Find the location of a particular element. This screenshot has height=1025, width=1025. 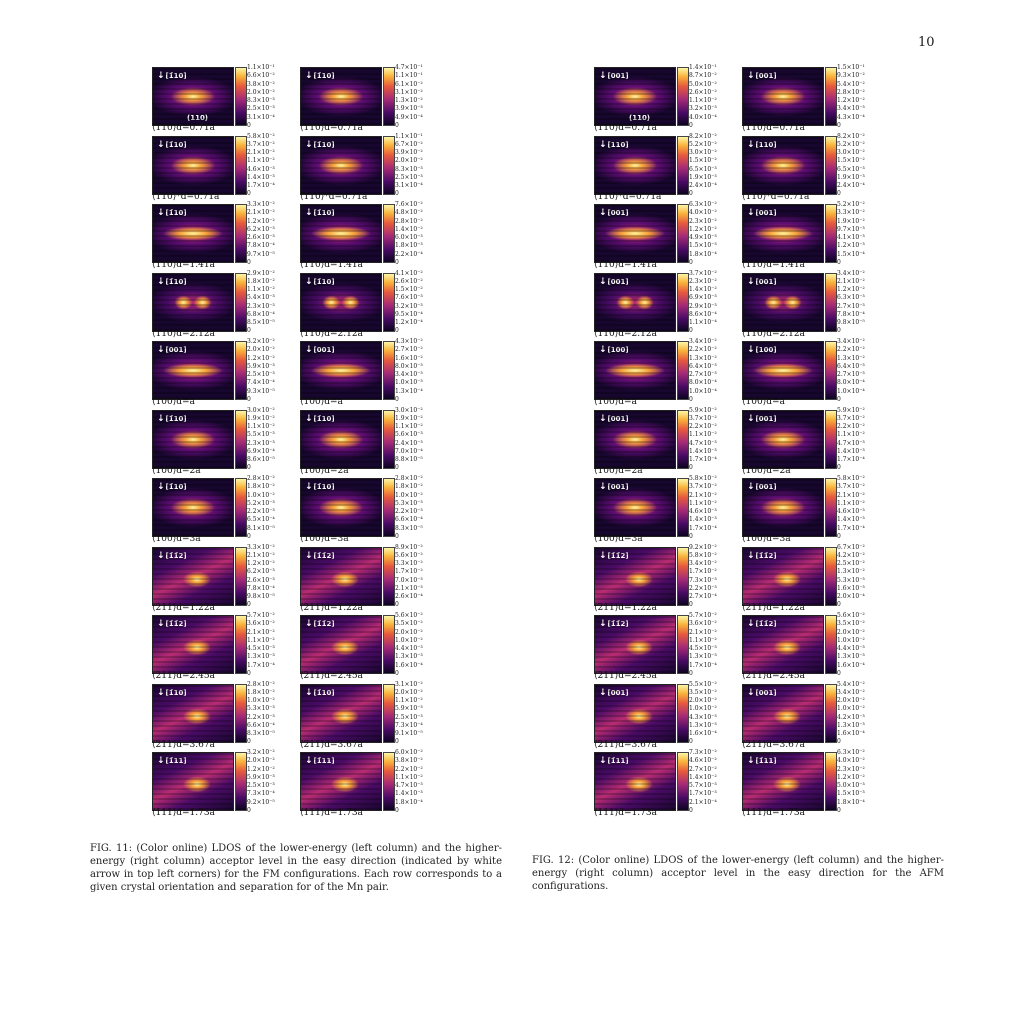

colorbar-tick-label: 2.6×10⁻³ is located at coordinates (261, 238).